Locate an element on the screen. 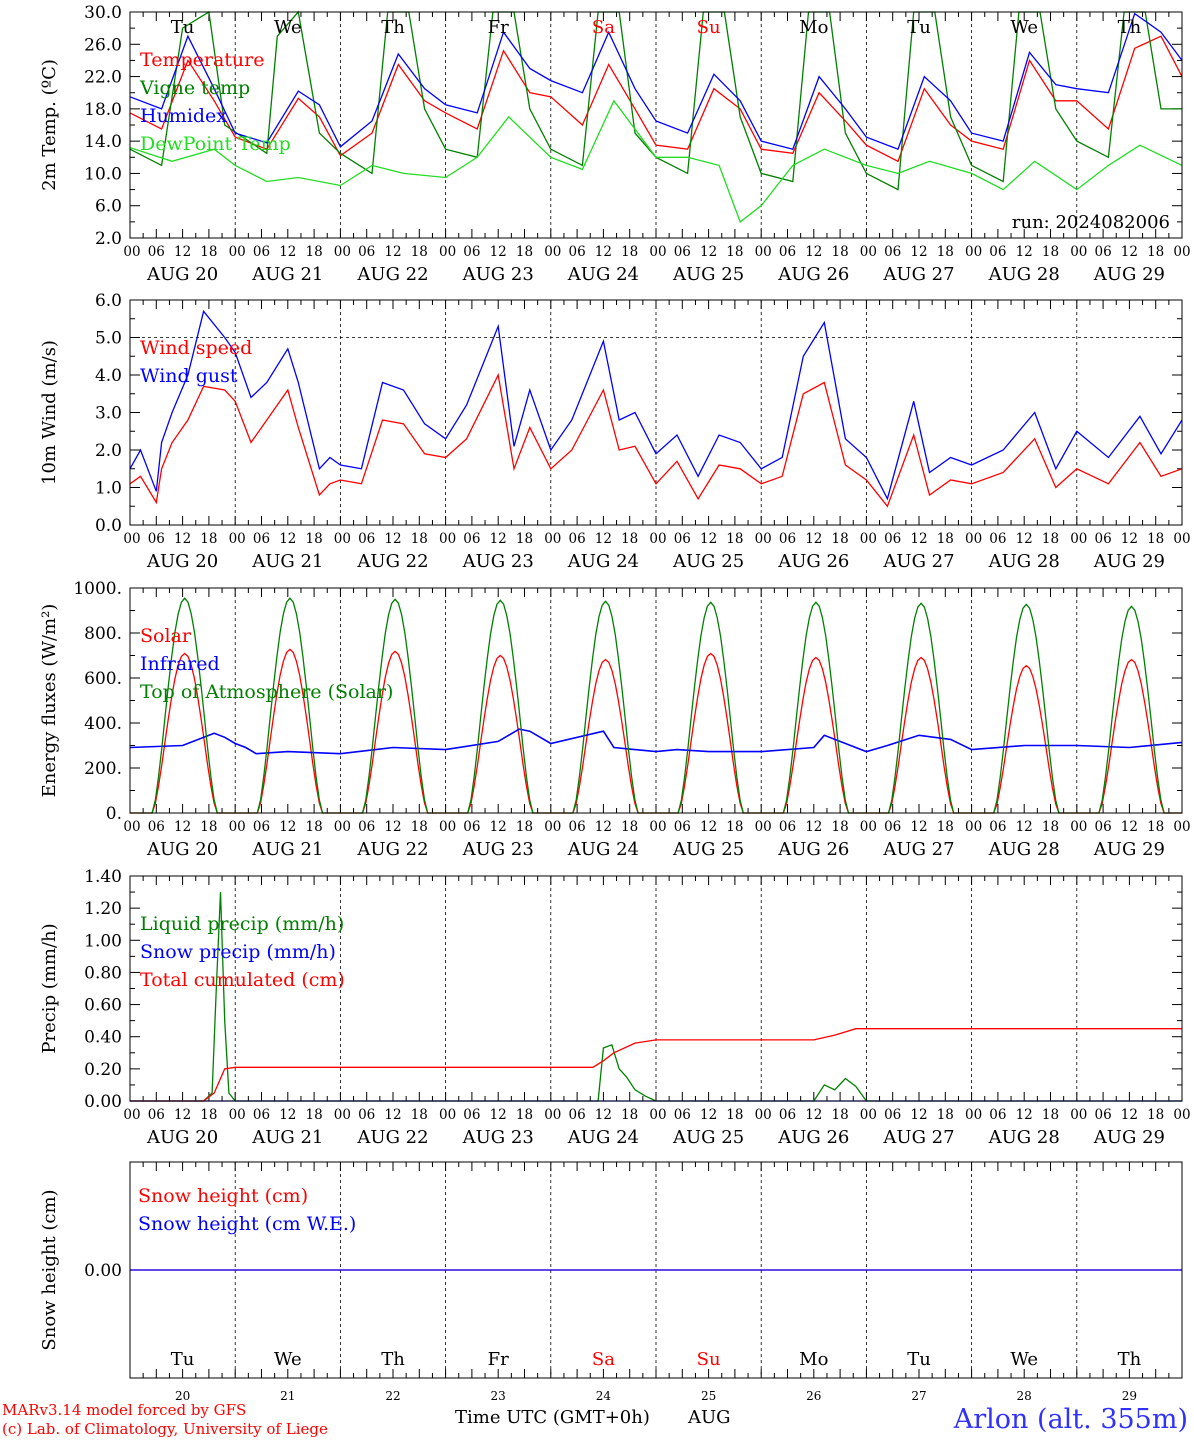 The height and width of the screenshot is (1440, 1194). x-day-label: AUG 20 is located at coordinates (182, 1137).